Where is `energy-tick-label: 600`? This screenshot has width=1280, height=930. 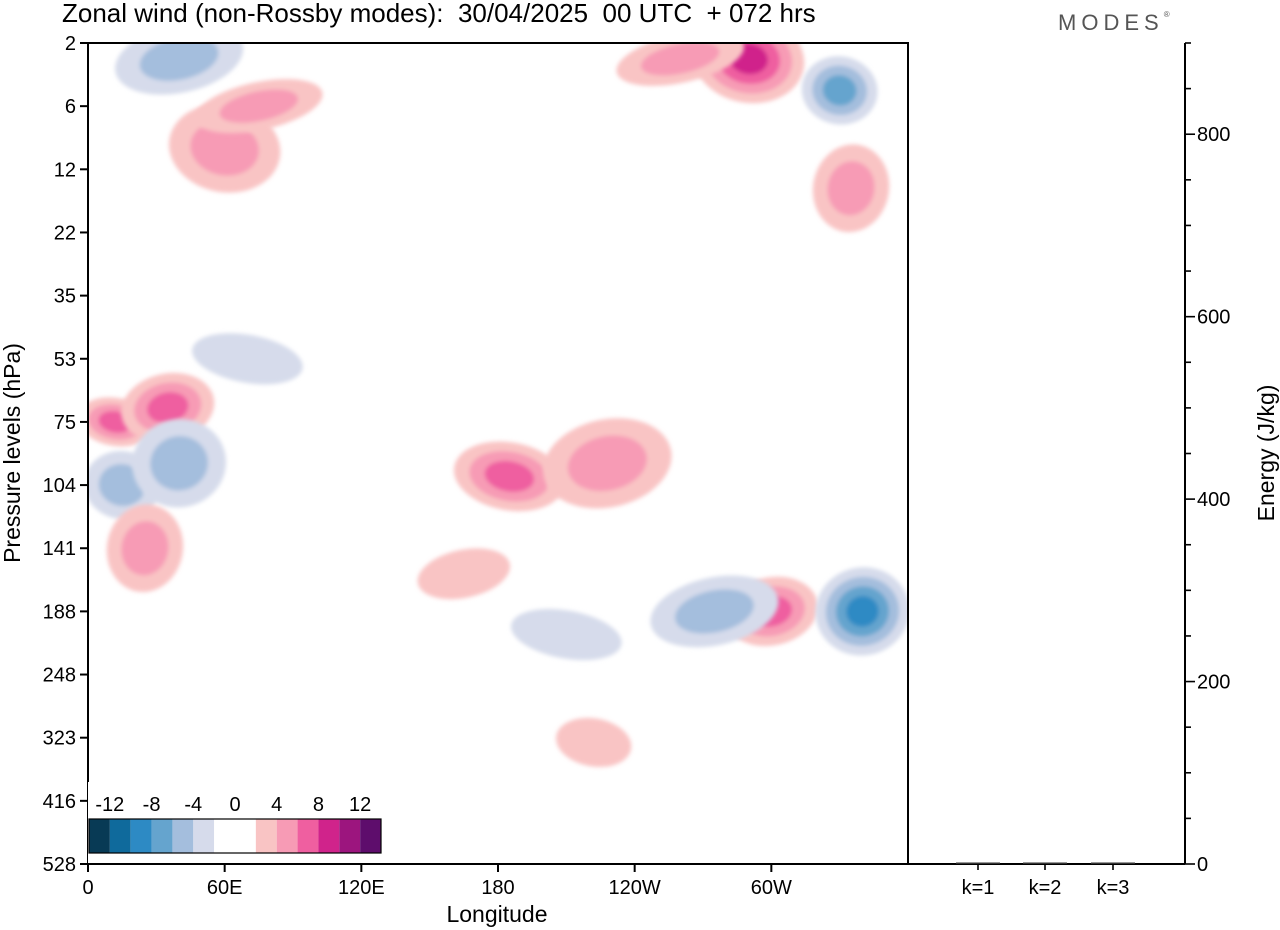
energy-tick-label: 600 is located at coordinates (1213, 318).